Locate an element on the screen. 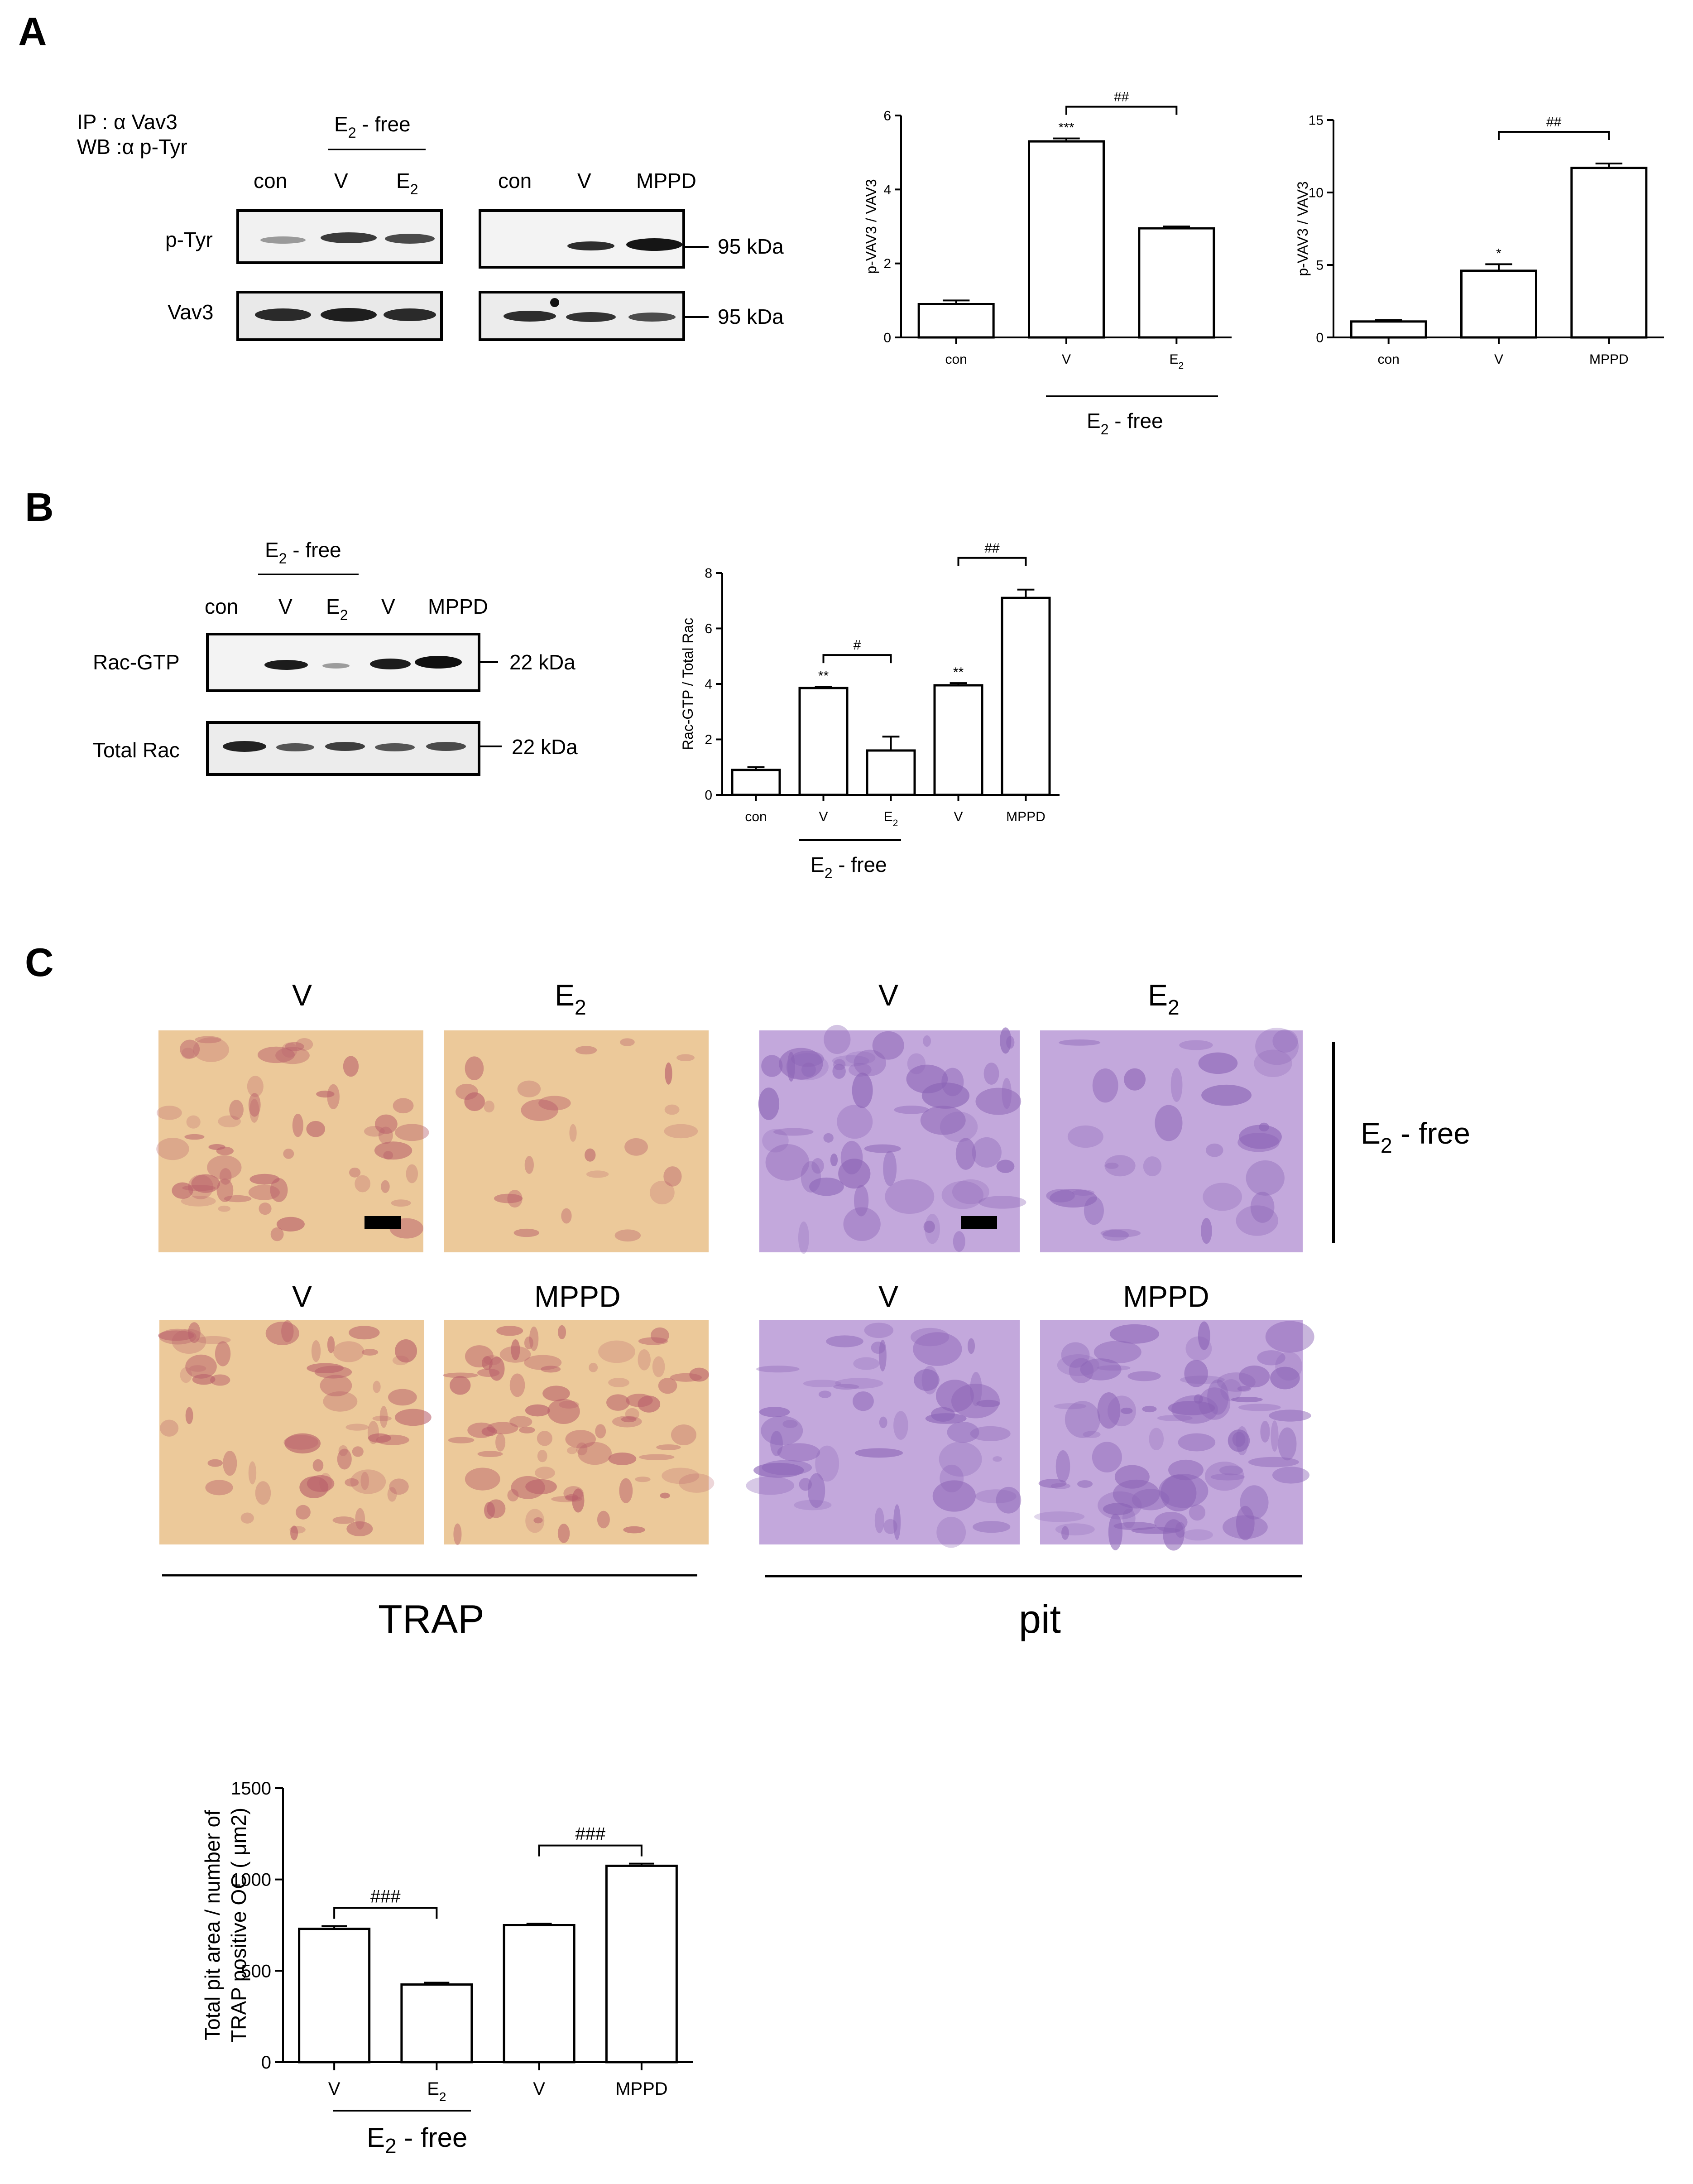 The image size is (1693, 2184). kda-label-racgtp: 22 kDa is located at coordinates (542, 662).